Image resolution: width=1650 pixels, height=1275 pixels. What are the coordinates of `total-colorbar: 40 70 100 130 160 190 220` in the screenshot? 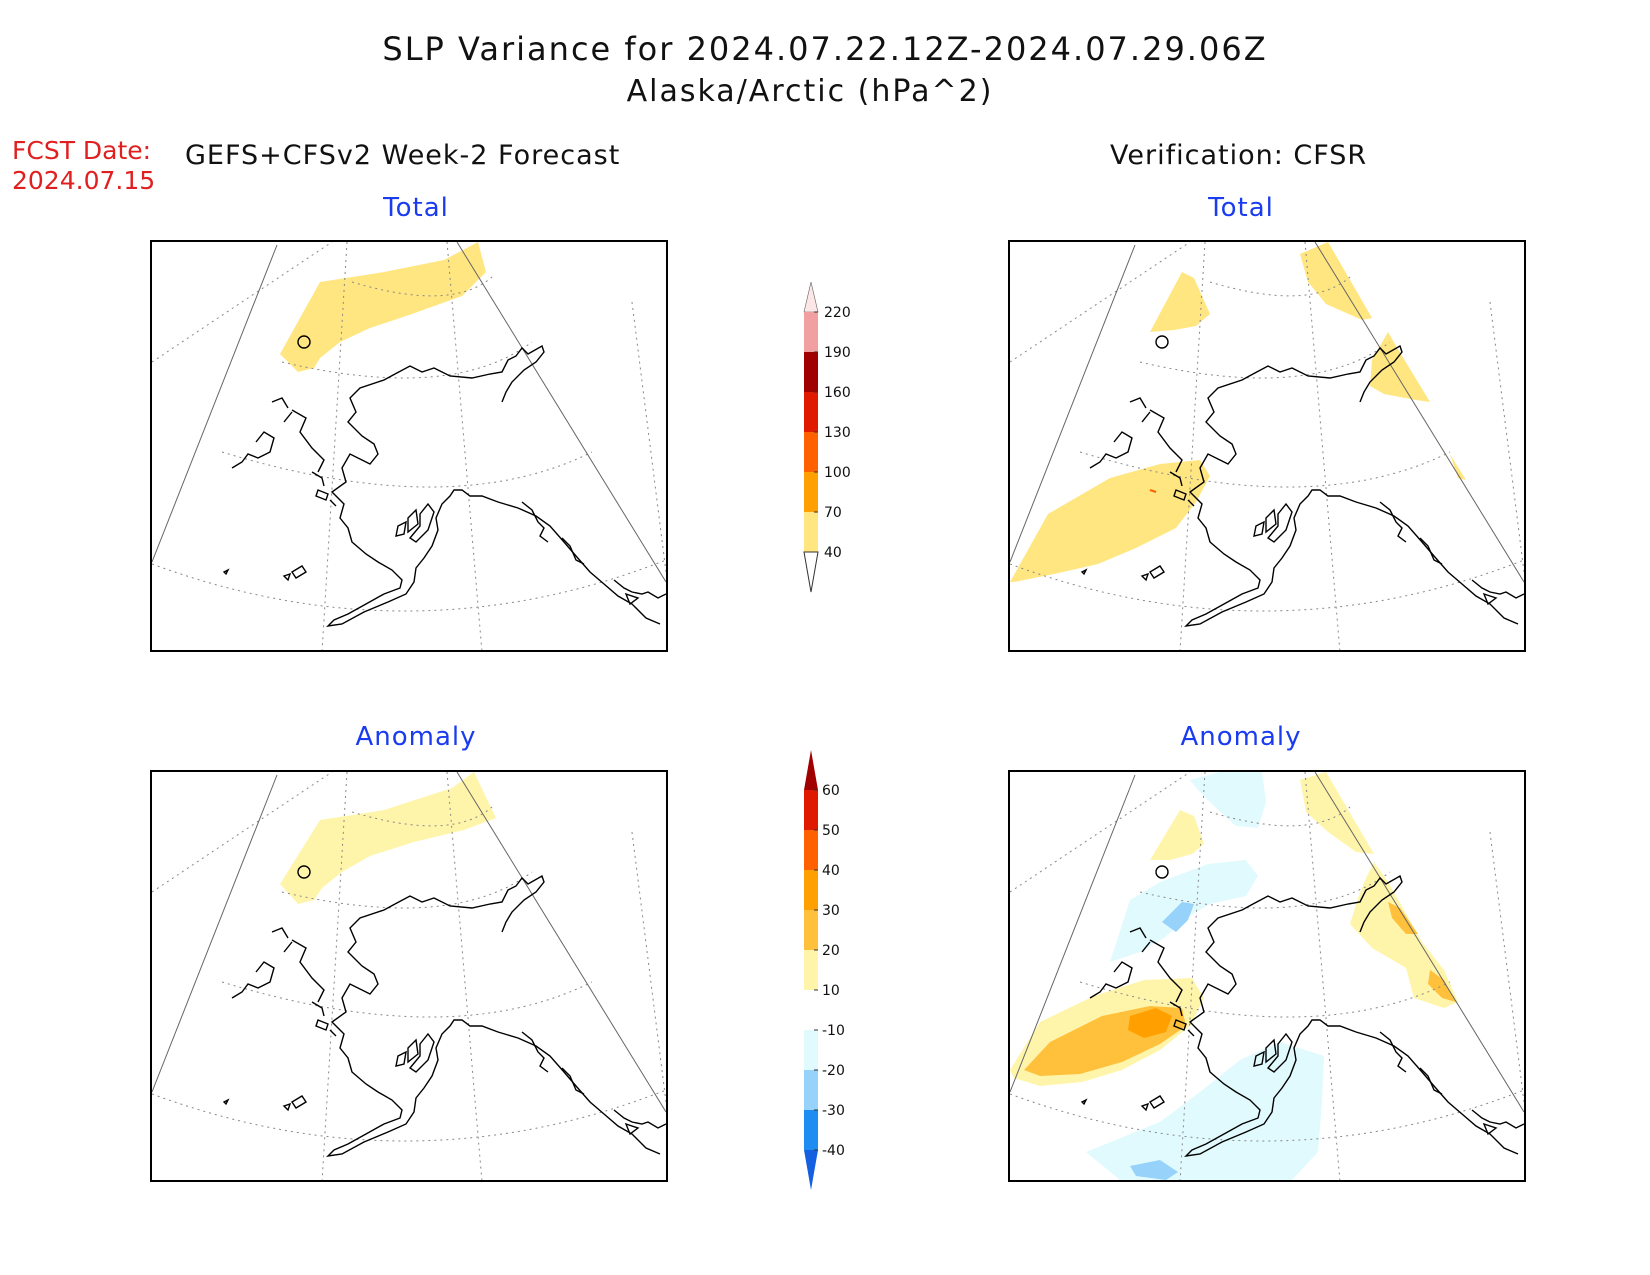 It's located at (827, 437).